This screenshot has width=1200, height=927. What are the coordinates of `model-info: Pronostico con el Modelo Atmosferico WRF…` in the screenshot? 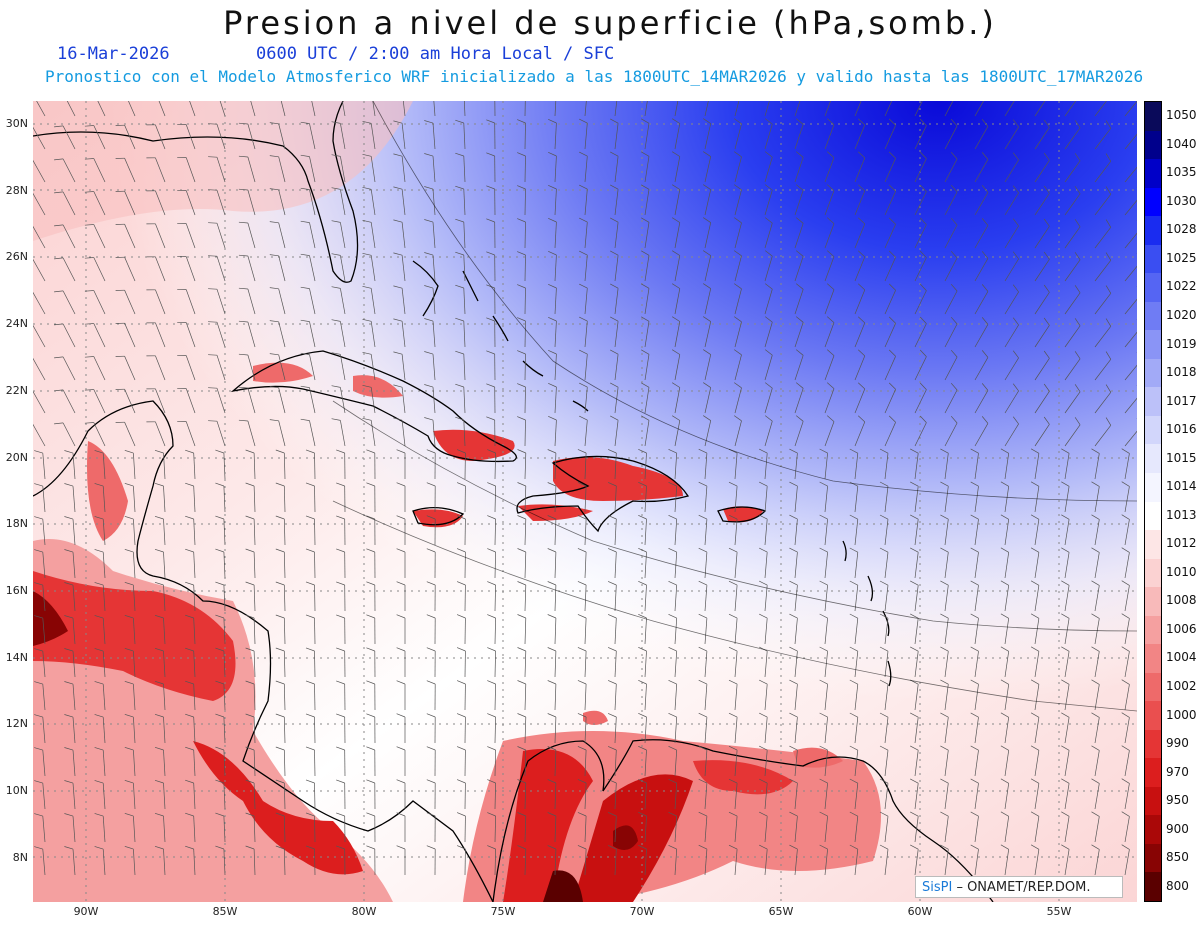 It's located at (594, 76).